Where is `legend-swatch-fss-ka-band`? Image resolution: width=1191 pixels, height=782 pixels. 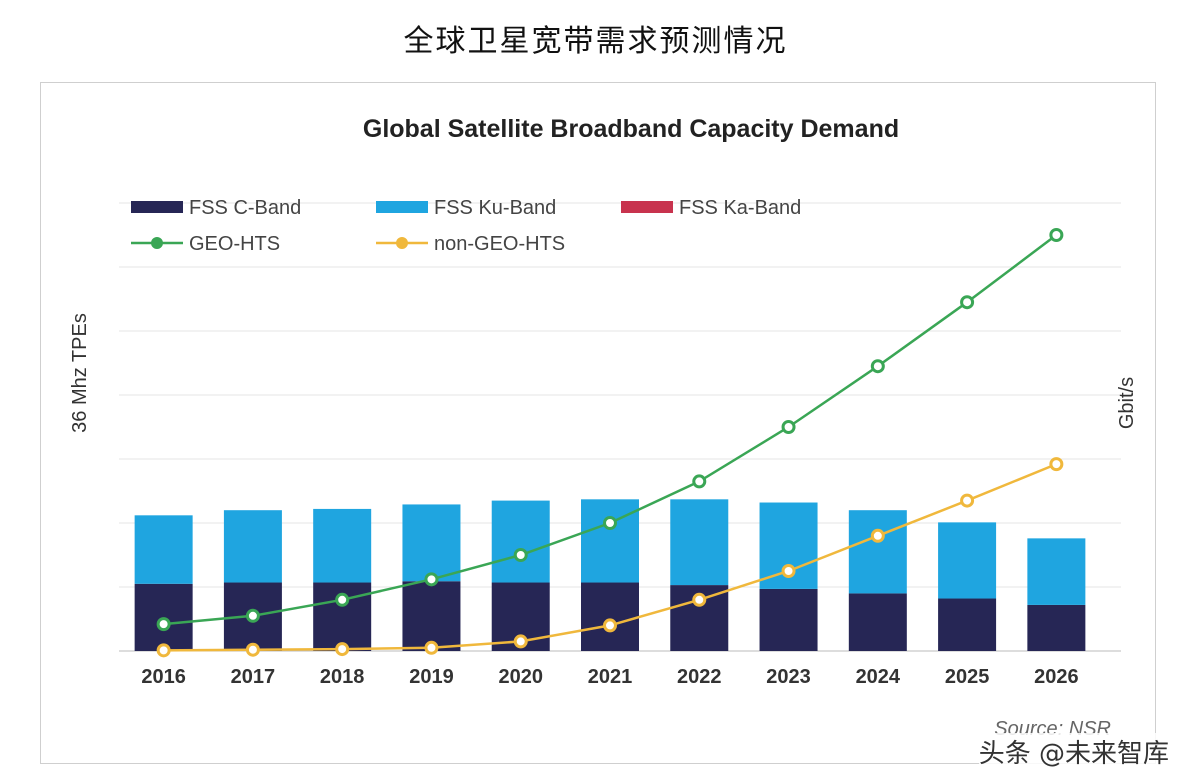
legend-swatch-fss-ka-band is located at coordinates (647, 207).